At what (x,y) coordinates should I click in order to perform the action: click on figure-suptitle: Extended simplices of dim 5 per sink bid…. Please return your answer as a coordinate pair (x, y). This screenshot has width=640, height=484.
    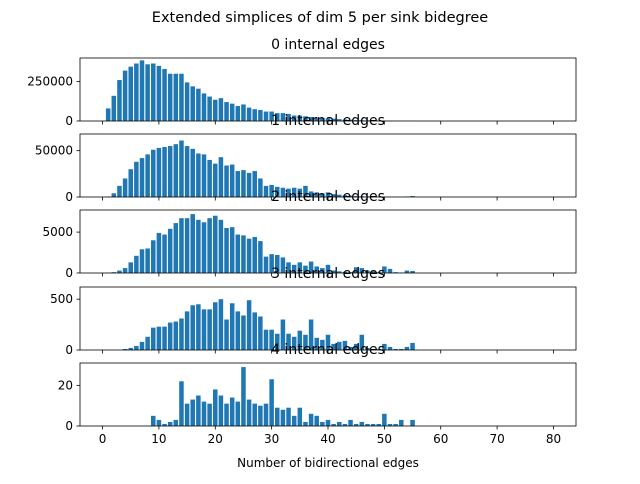
    Looking at the image, I should click on (320, 18).